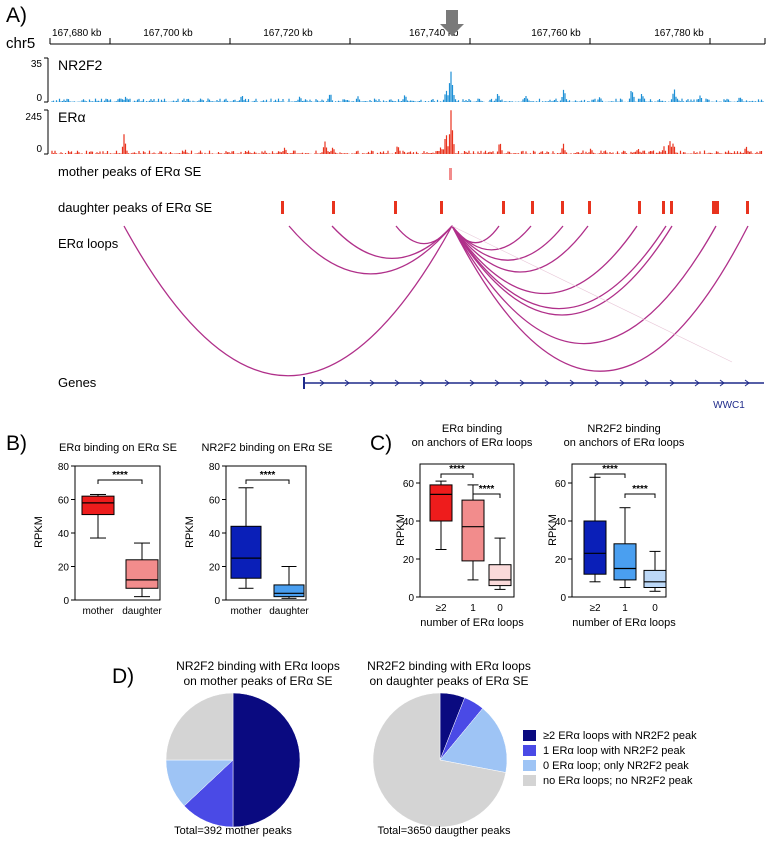 Image resolution: width=768 pixels, height=850 pixels. I want to click on era-loops-label: ERα loops, so click(88, 243).